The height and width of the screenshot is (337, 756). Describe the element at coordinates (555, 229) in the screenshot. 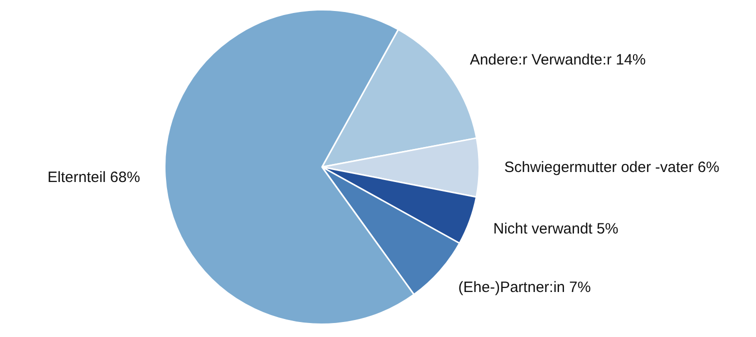

I see `slice-label: Nicht verwandt 5%` at that location.